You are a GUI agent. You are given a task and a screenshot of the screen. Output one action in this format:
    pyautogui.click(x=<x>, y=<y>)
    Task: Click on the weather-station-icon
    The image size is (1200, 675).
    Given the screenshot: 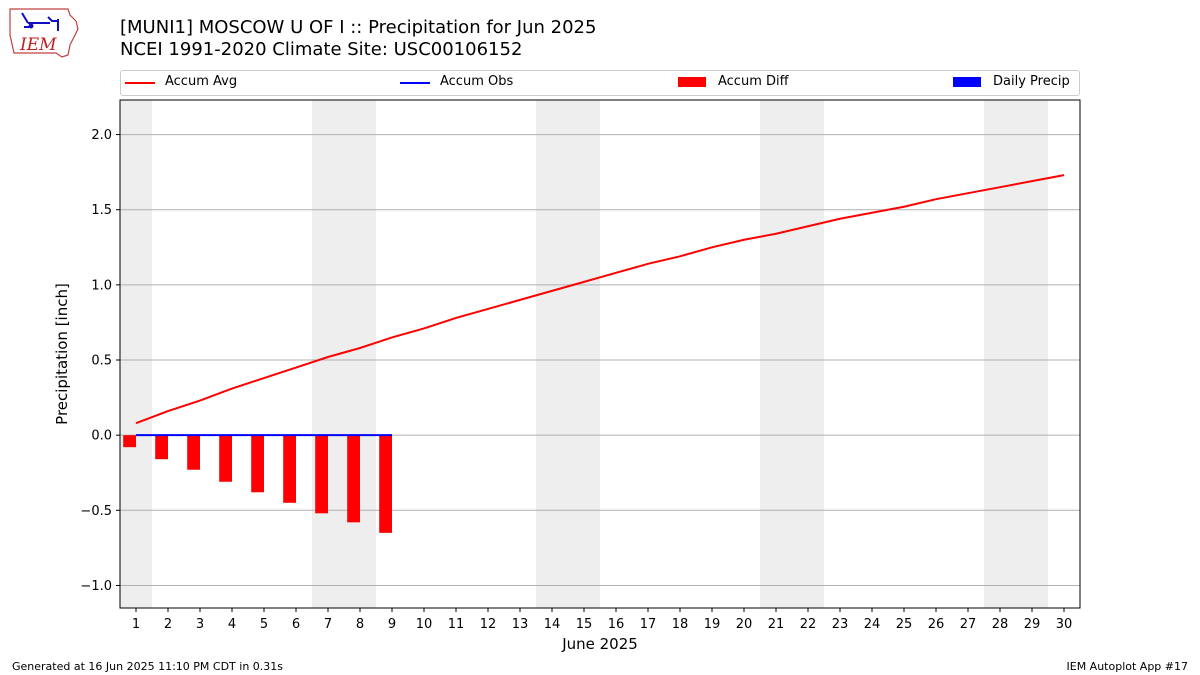 What is the action you would take?
    pyautogui.click(x=40, y=21)
    